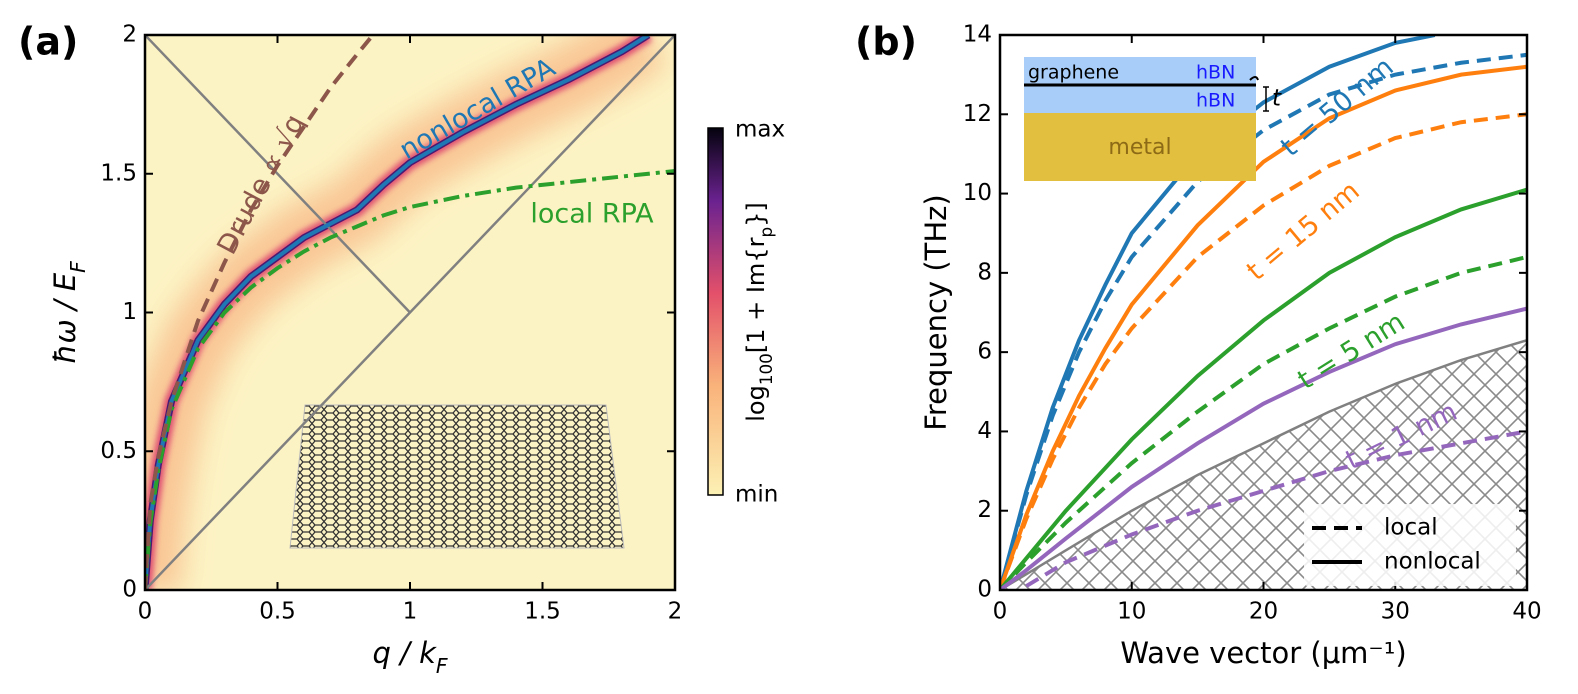  I want to click on colorbar-label: log100[1 + Im{rp}], so click(759, 312).